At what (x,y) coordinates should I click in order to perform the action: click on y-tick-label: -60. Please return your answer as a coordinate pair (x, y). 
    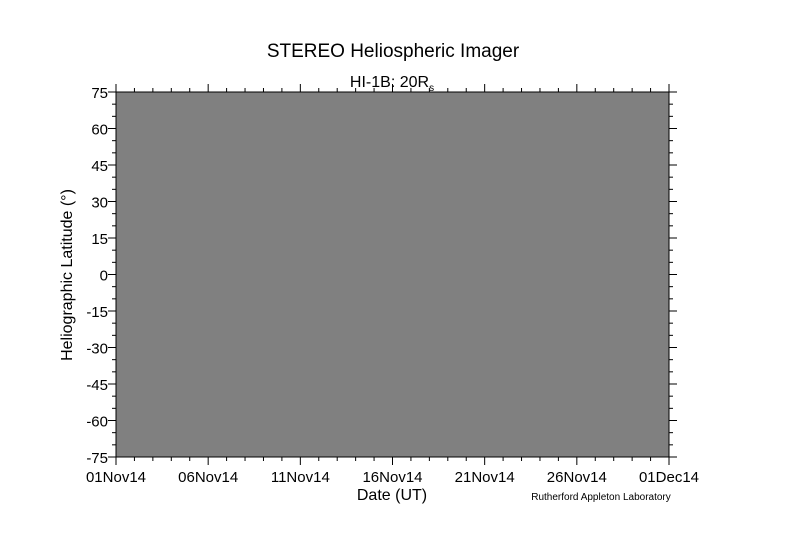
    Looking at the image, I should click on (97, 422).